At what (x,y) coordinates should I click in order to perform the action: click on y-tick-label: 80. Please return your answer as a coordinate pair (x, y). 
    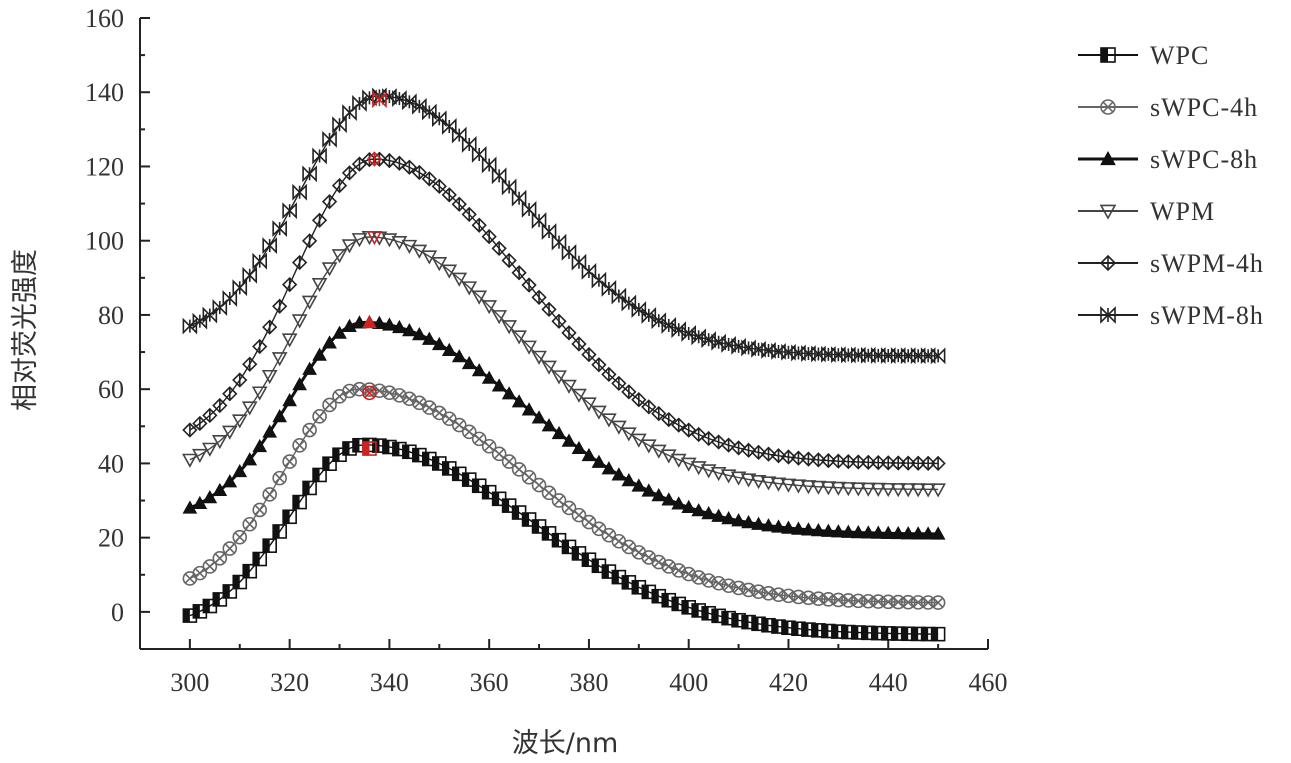
    Looking at the image, I should click on (111, 315).